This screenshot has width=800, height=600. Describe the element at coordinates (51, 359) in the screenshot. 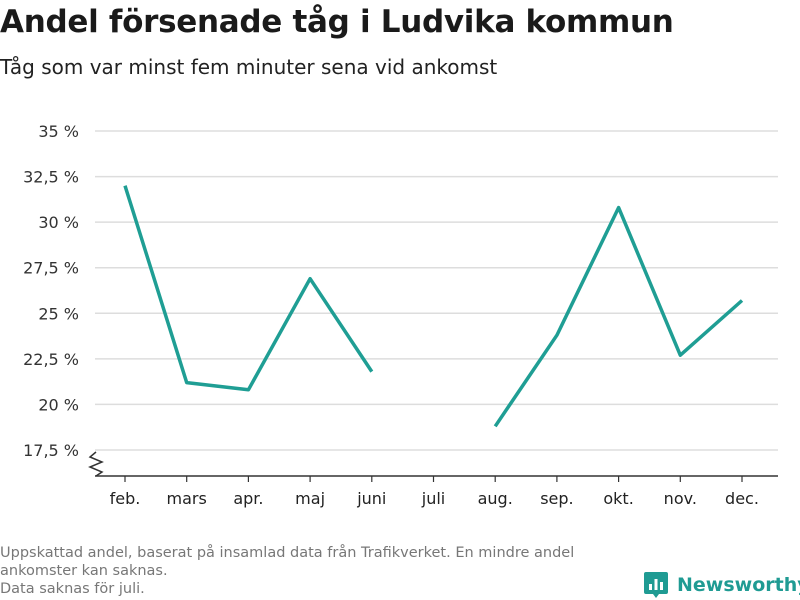

I see `y-tick-label: 22,5 %` at that location.